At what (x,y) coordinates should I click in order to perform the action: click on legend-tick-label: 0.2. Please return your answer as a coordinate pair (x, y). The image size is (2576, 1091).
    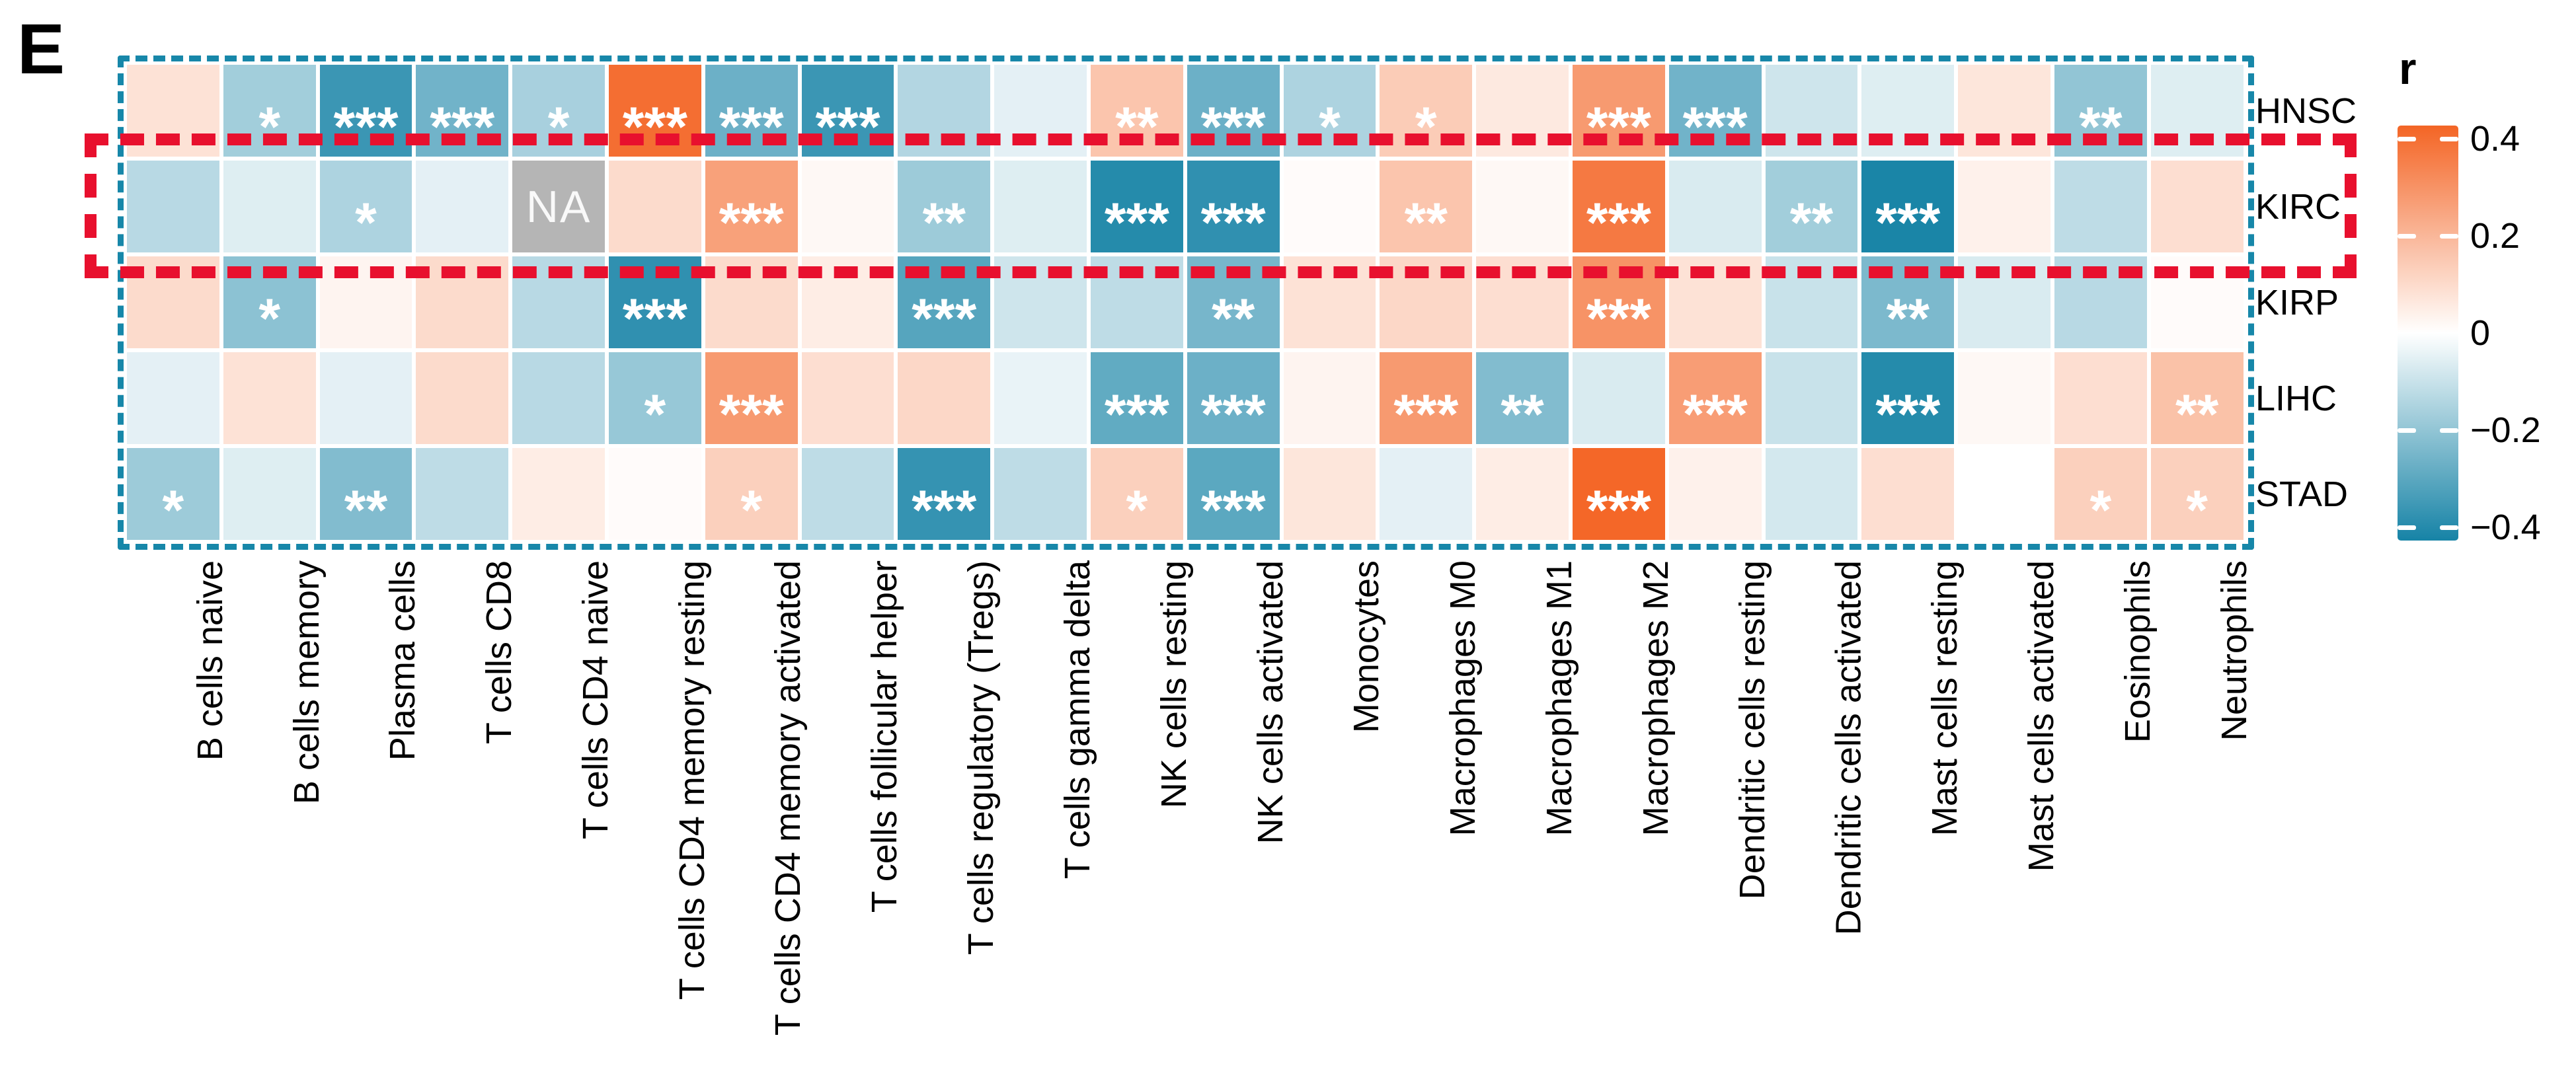
    Looking at the image, I should click on (2495, 236).